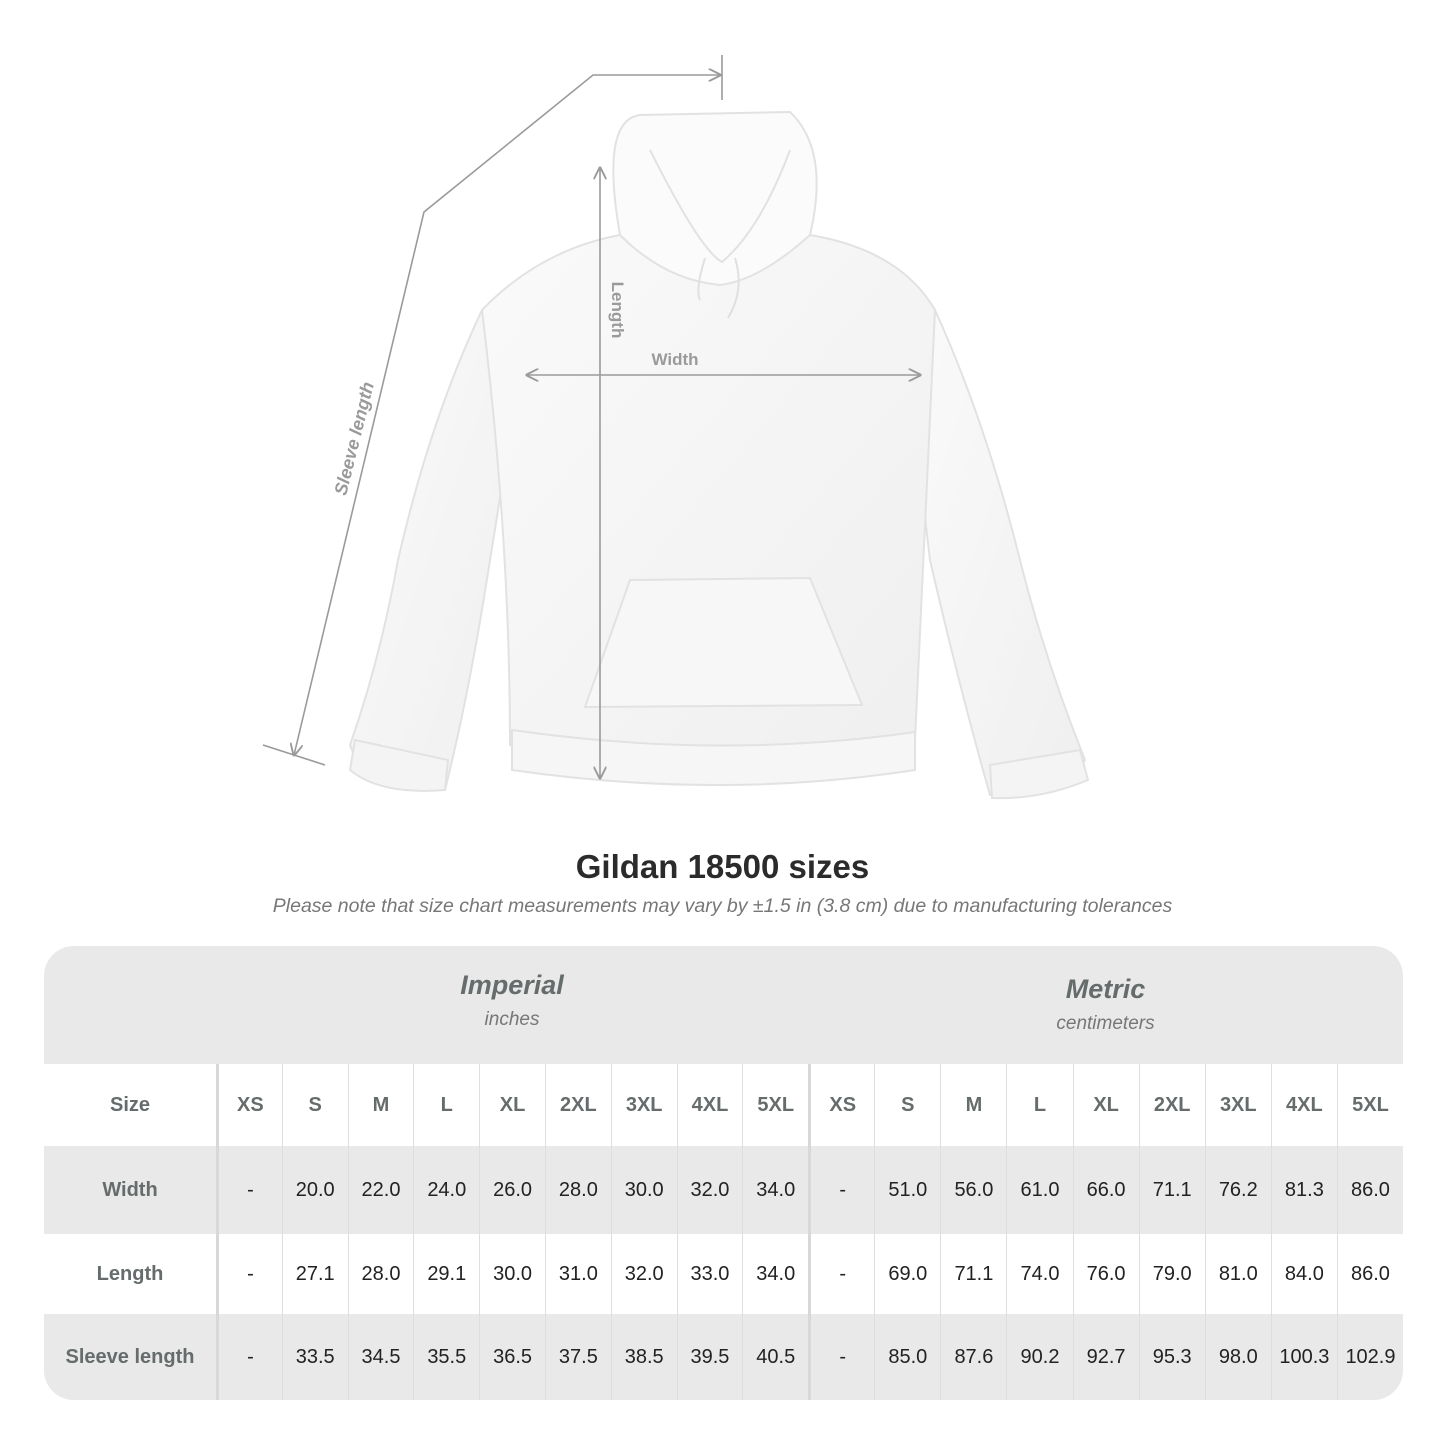 This screenshot has height=1445, width=1445. I want to click on metric-size-header: 3XL, so click(1237, 1105).